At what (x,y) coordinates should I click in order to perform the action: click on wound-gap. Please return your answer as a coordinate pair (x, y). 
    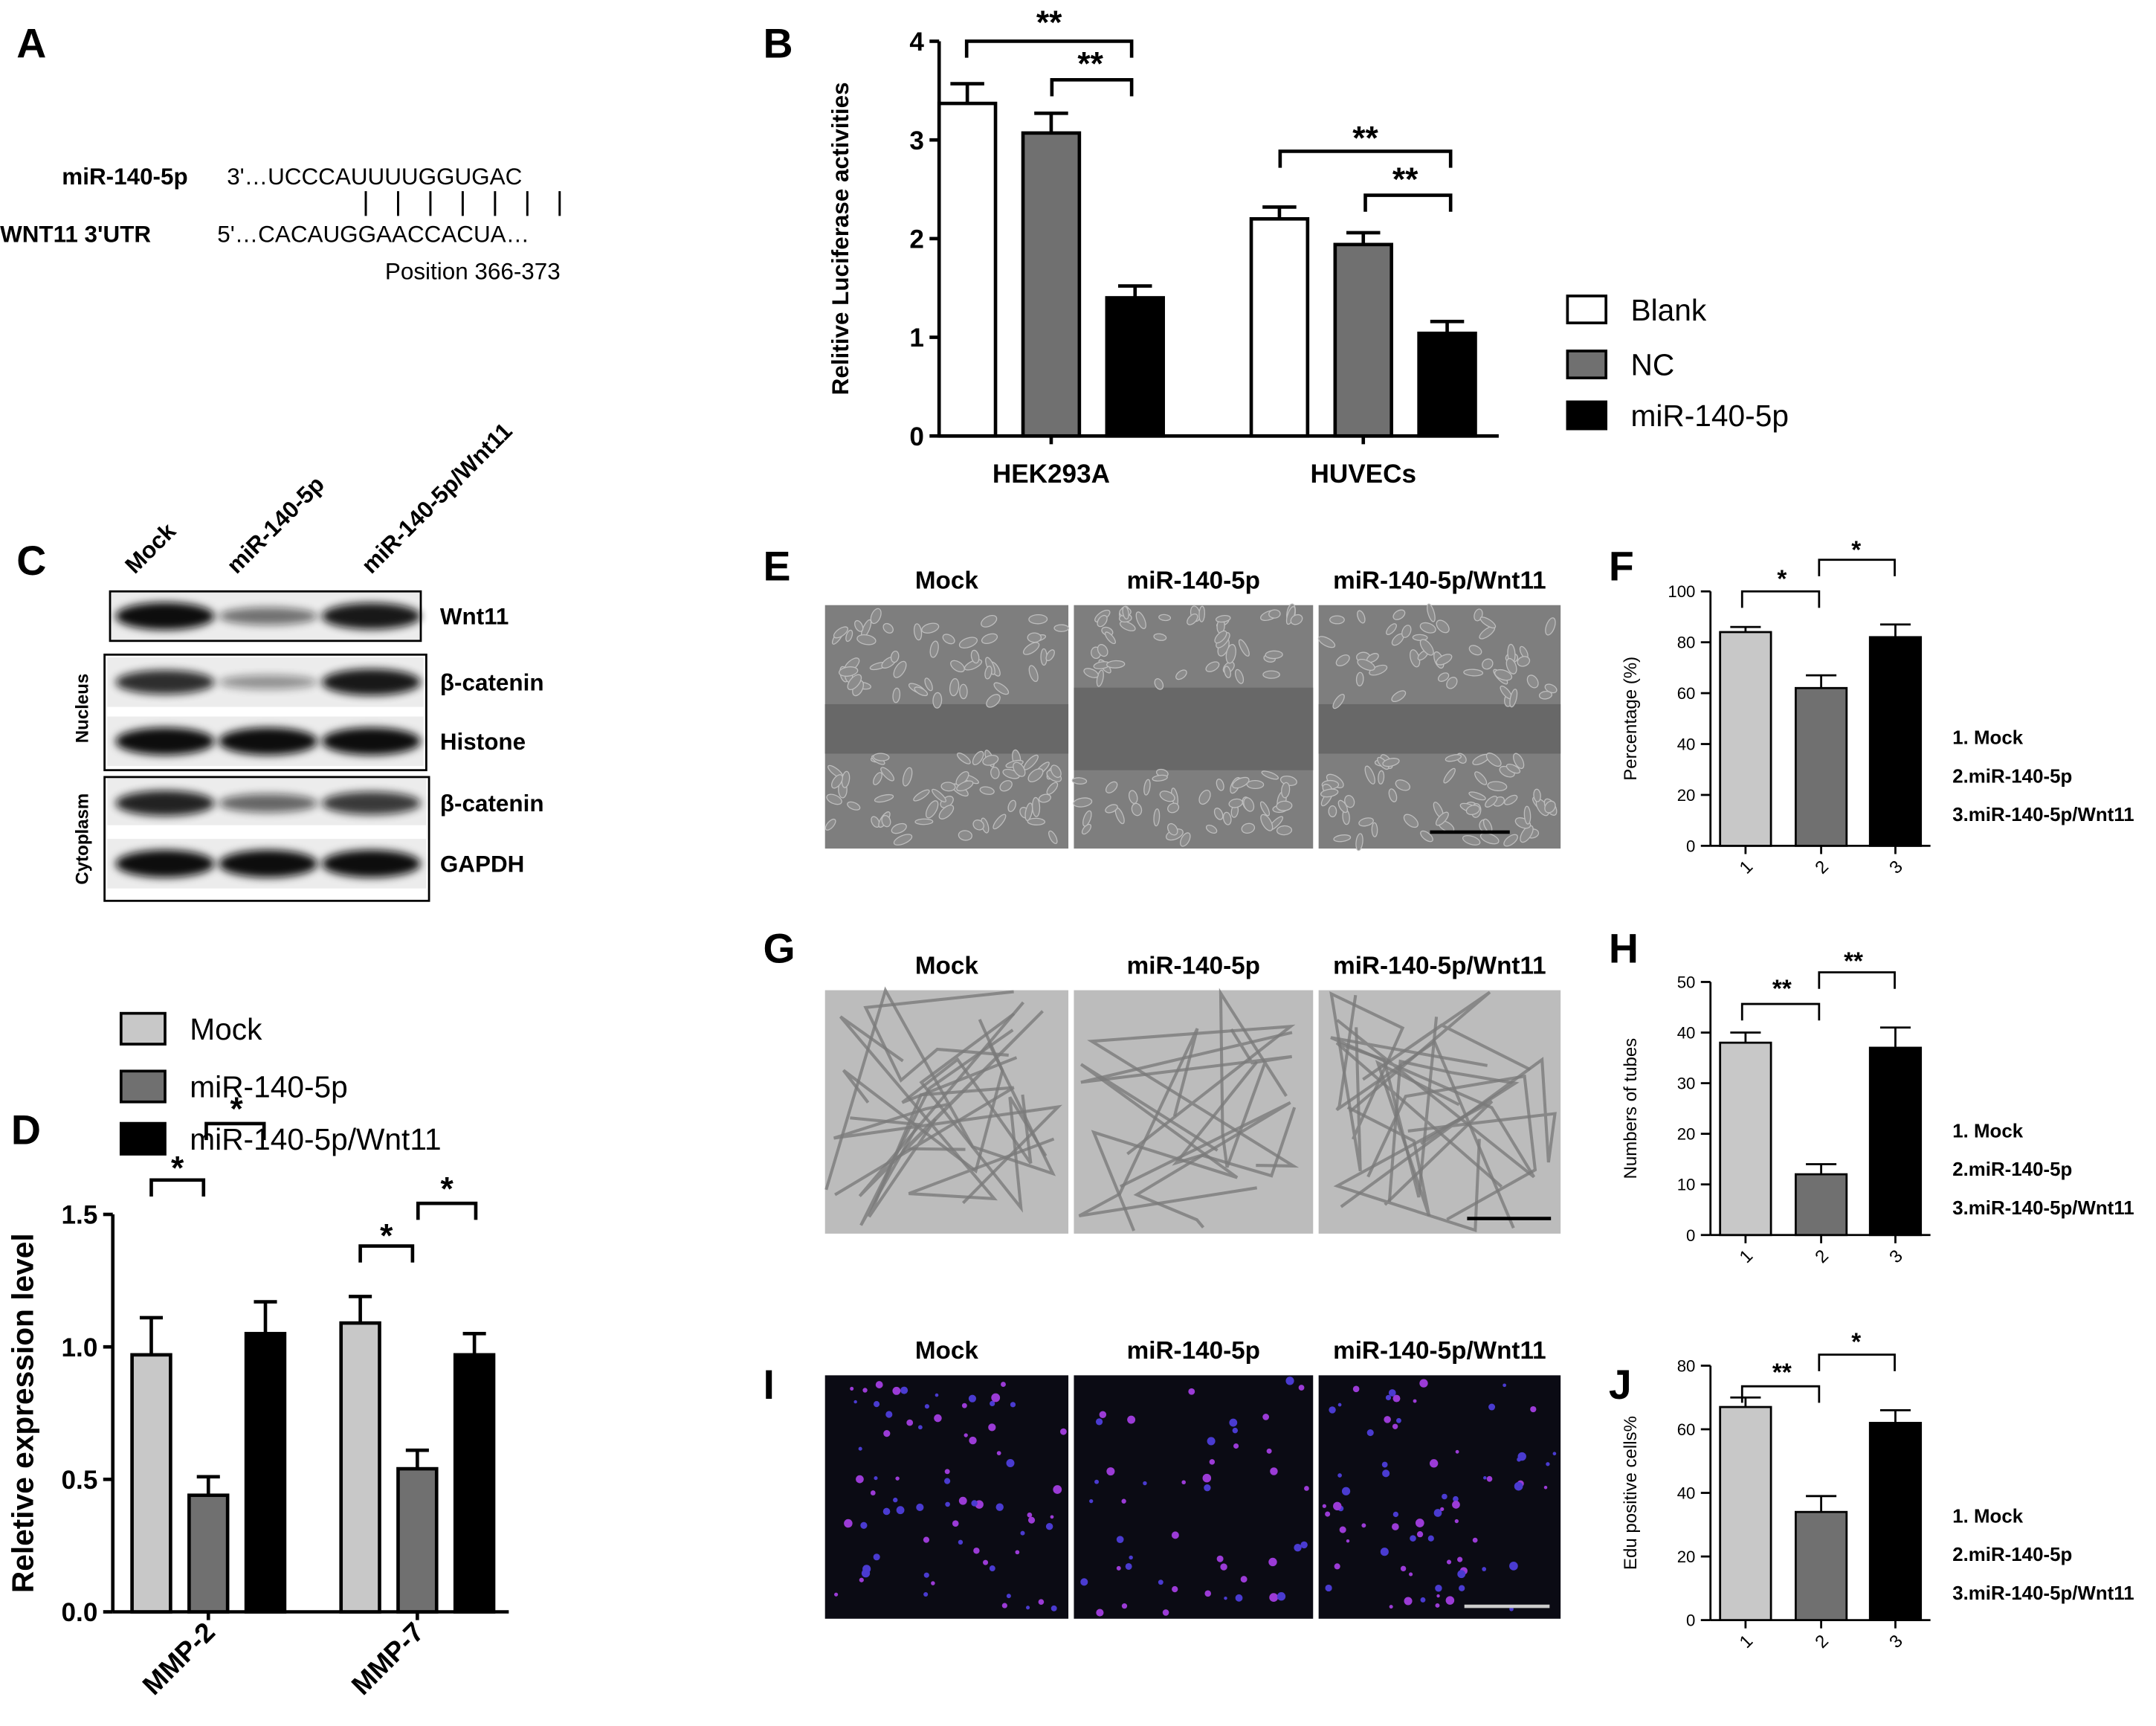
    Looking at the image, I should click on (1439, 728).